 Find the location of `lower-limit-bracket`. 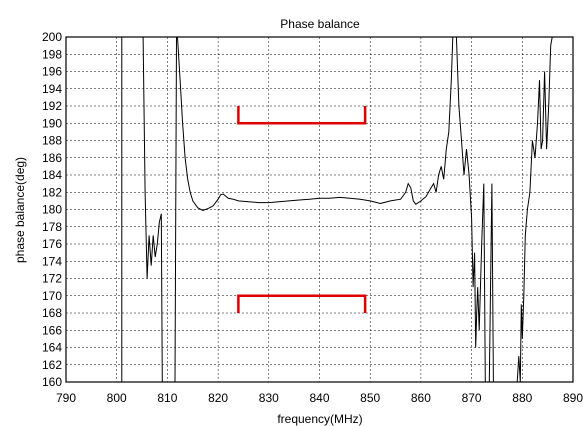

lower-limit-bracket is located at coordinates (302, 303).